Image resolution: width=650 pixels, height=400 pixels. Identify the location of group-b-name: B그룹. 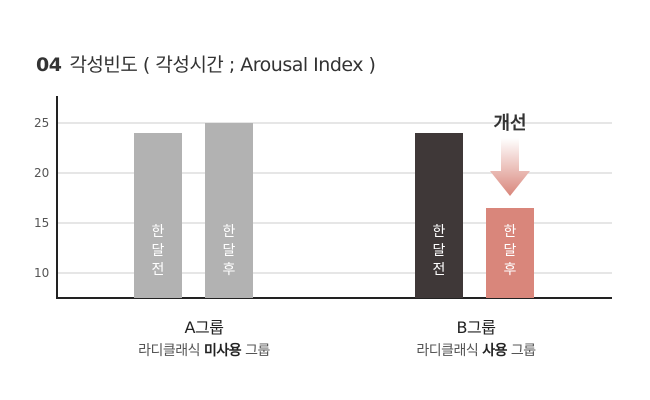
(476, 327).